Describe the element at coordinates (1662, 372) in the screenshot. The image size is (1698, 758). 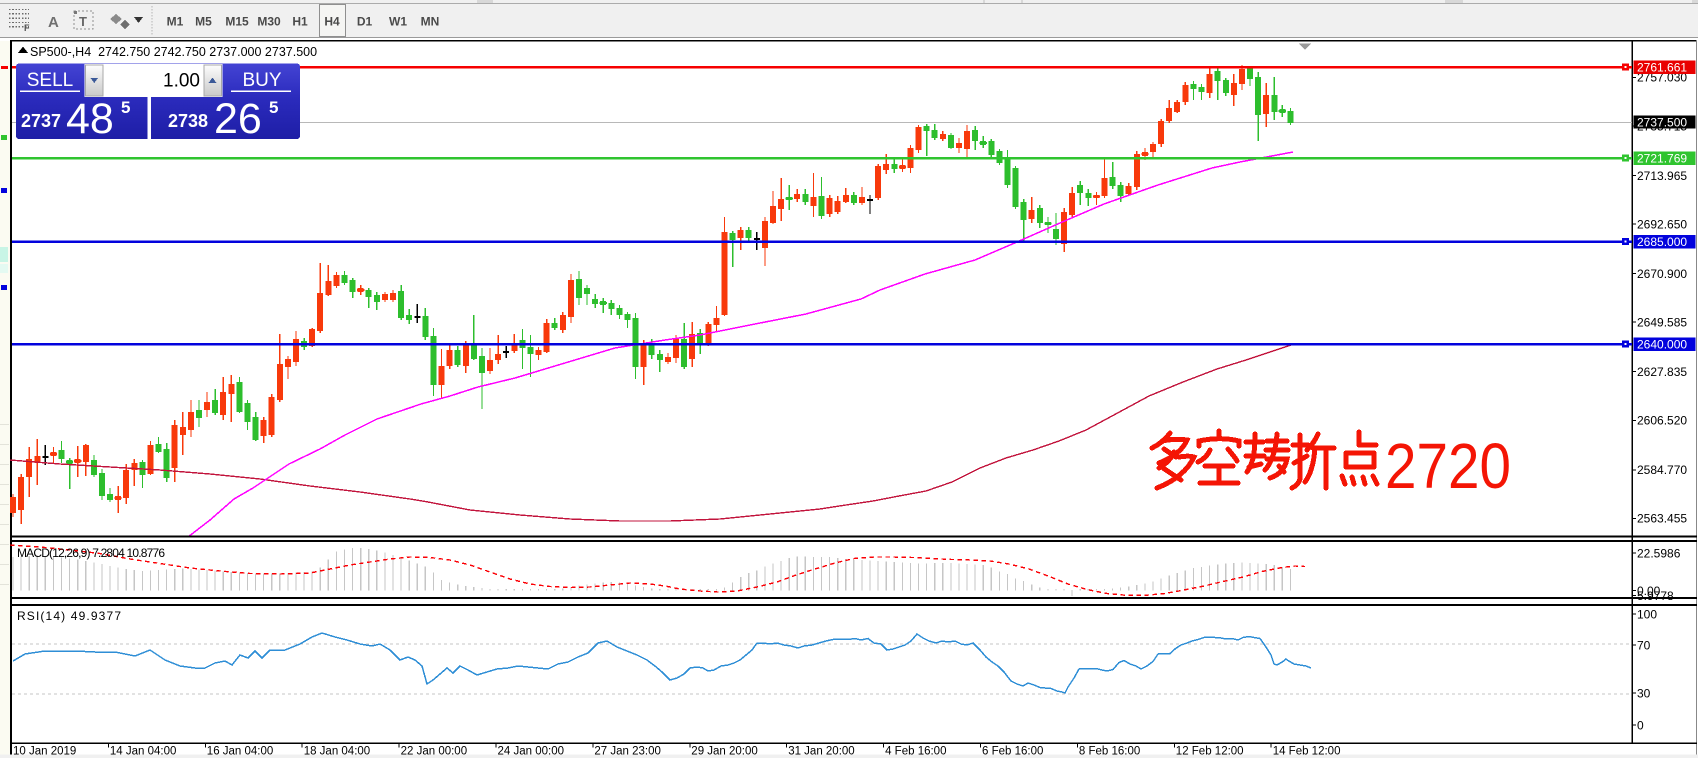
I see `svg-text: 2627.835` at that location.